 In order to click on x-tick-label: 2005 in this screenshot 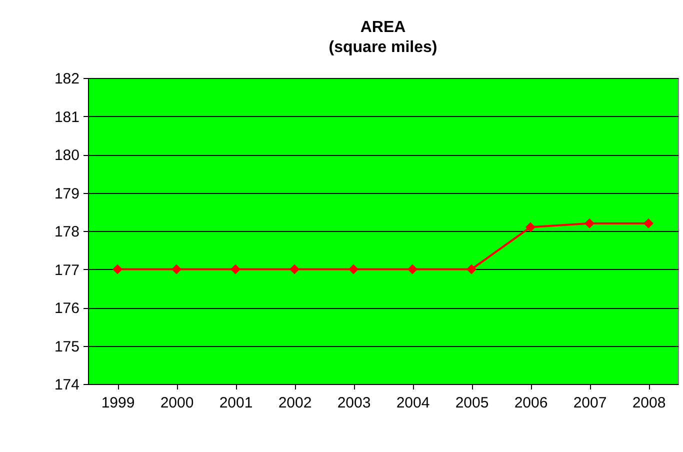, I will do `click(472, 403)`.